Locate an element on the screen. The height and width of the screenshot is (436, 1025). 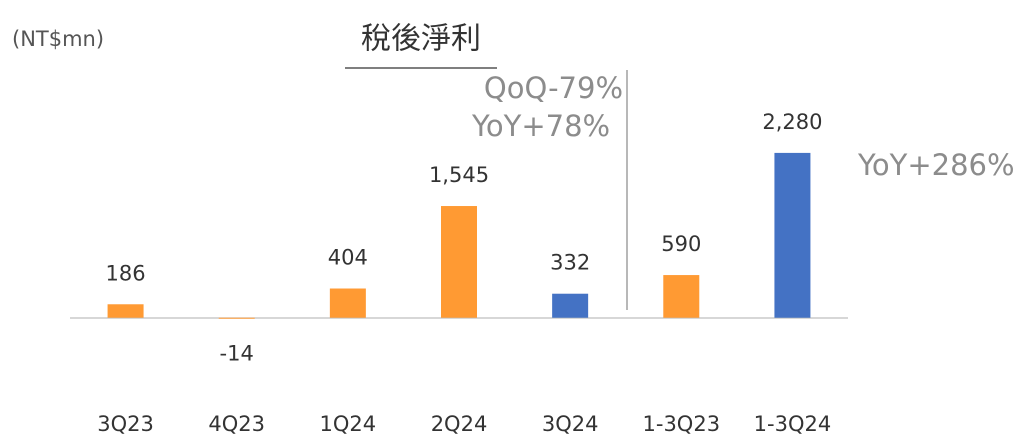
data-label: -14 is located at coordinates (237, 354).